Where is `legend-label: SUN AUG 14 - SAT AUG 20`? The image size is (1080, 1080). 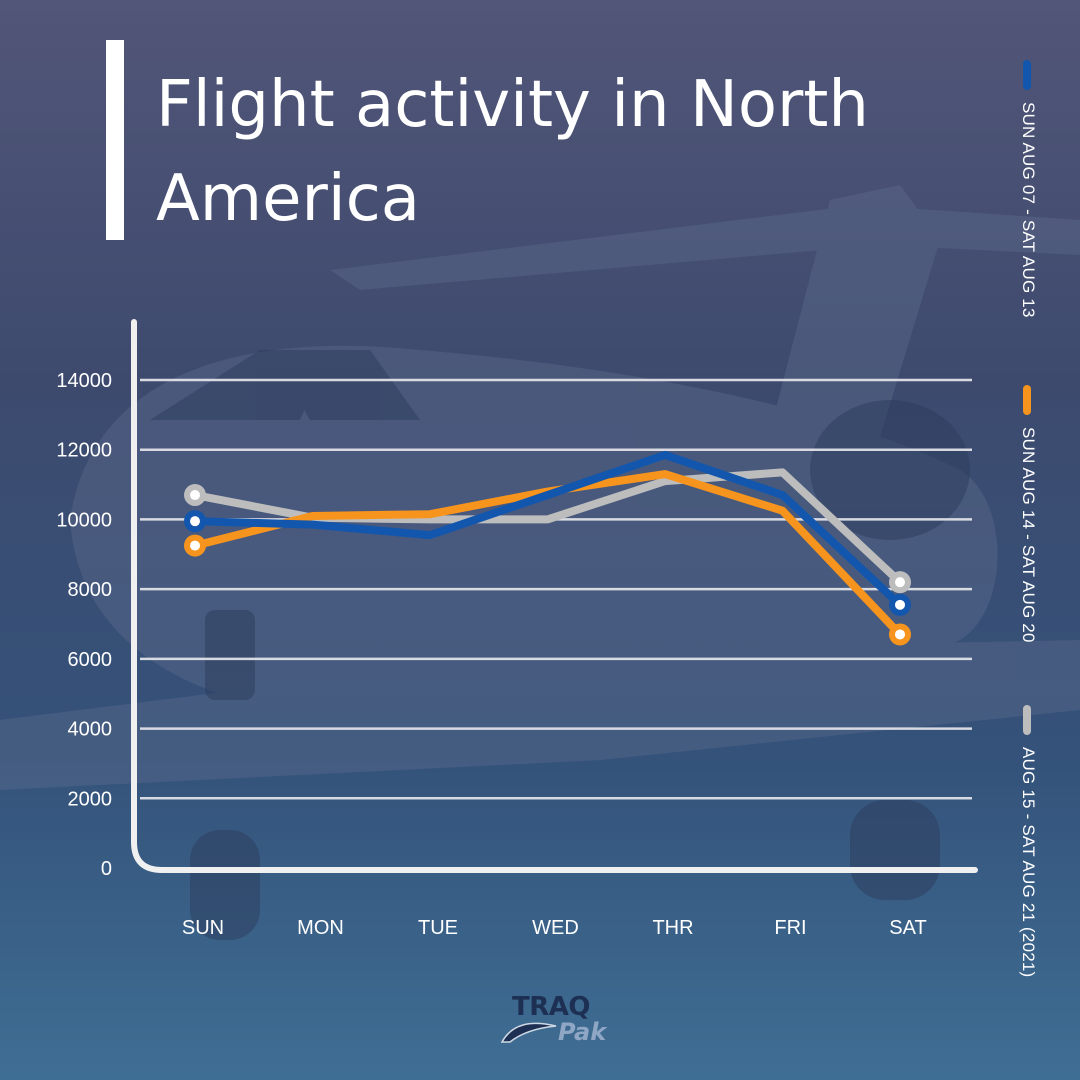 legend-label: SUN AUG 14 - SAT AUG 20 is located at coordinates (1028, 535).